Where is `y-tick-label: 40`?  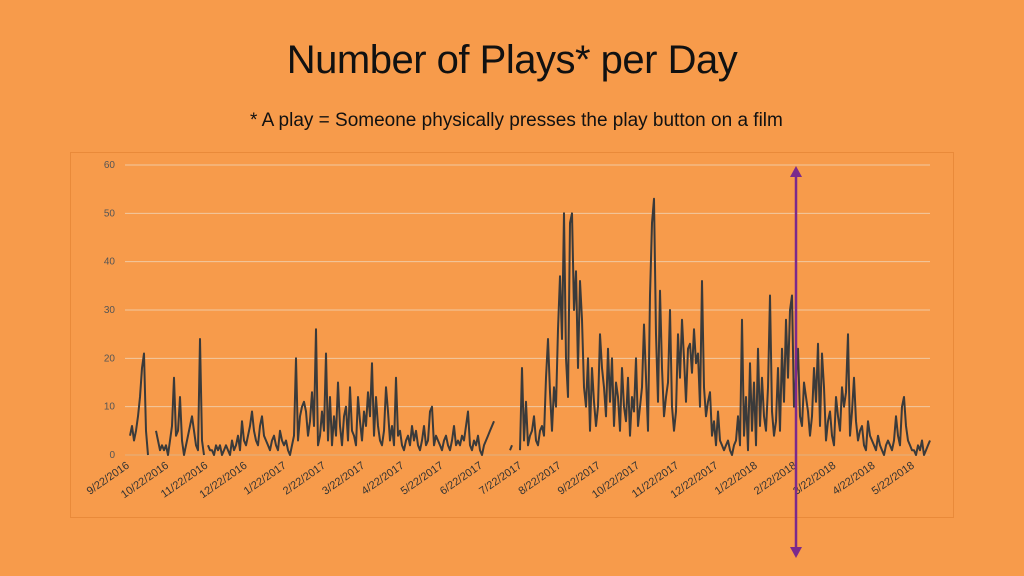
y-tick-label: 40 is located at coordinates (110, 262).